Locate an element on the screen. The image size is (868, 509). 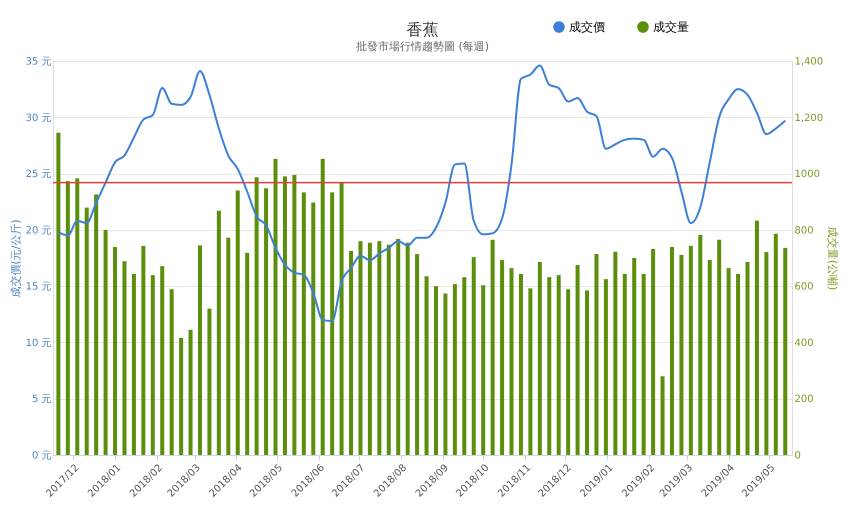
y2-tick-label: 0 is located at coordinates (797, 456).